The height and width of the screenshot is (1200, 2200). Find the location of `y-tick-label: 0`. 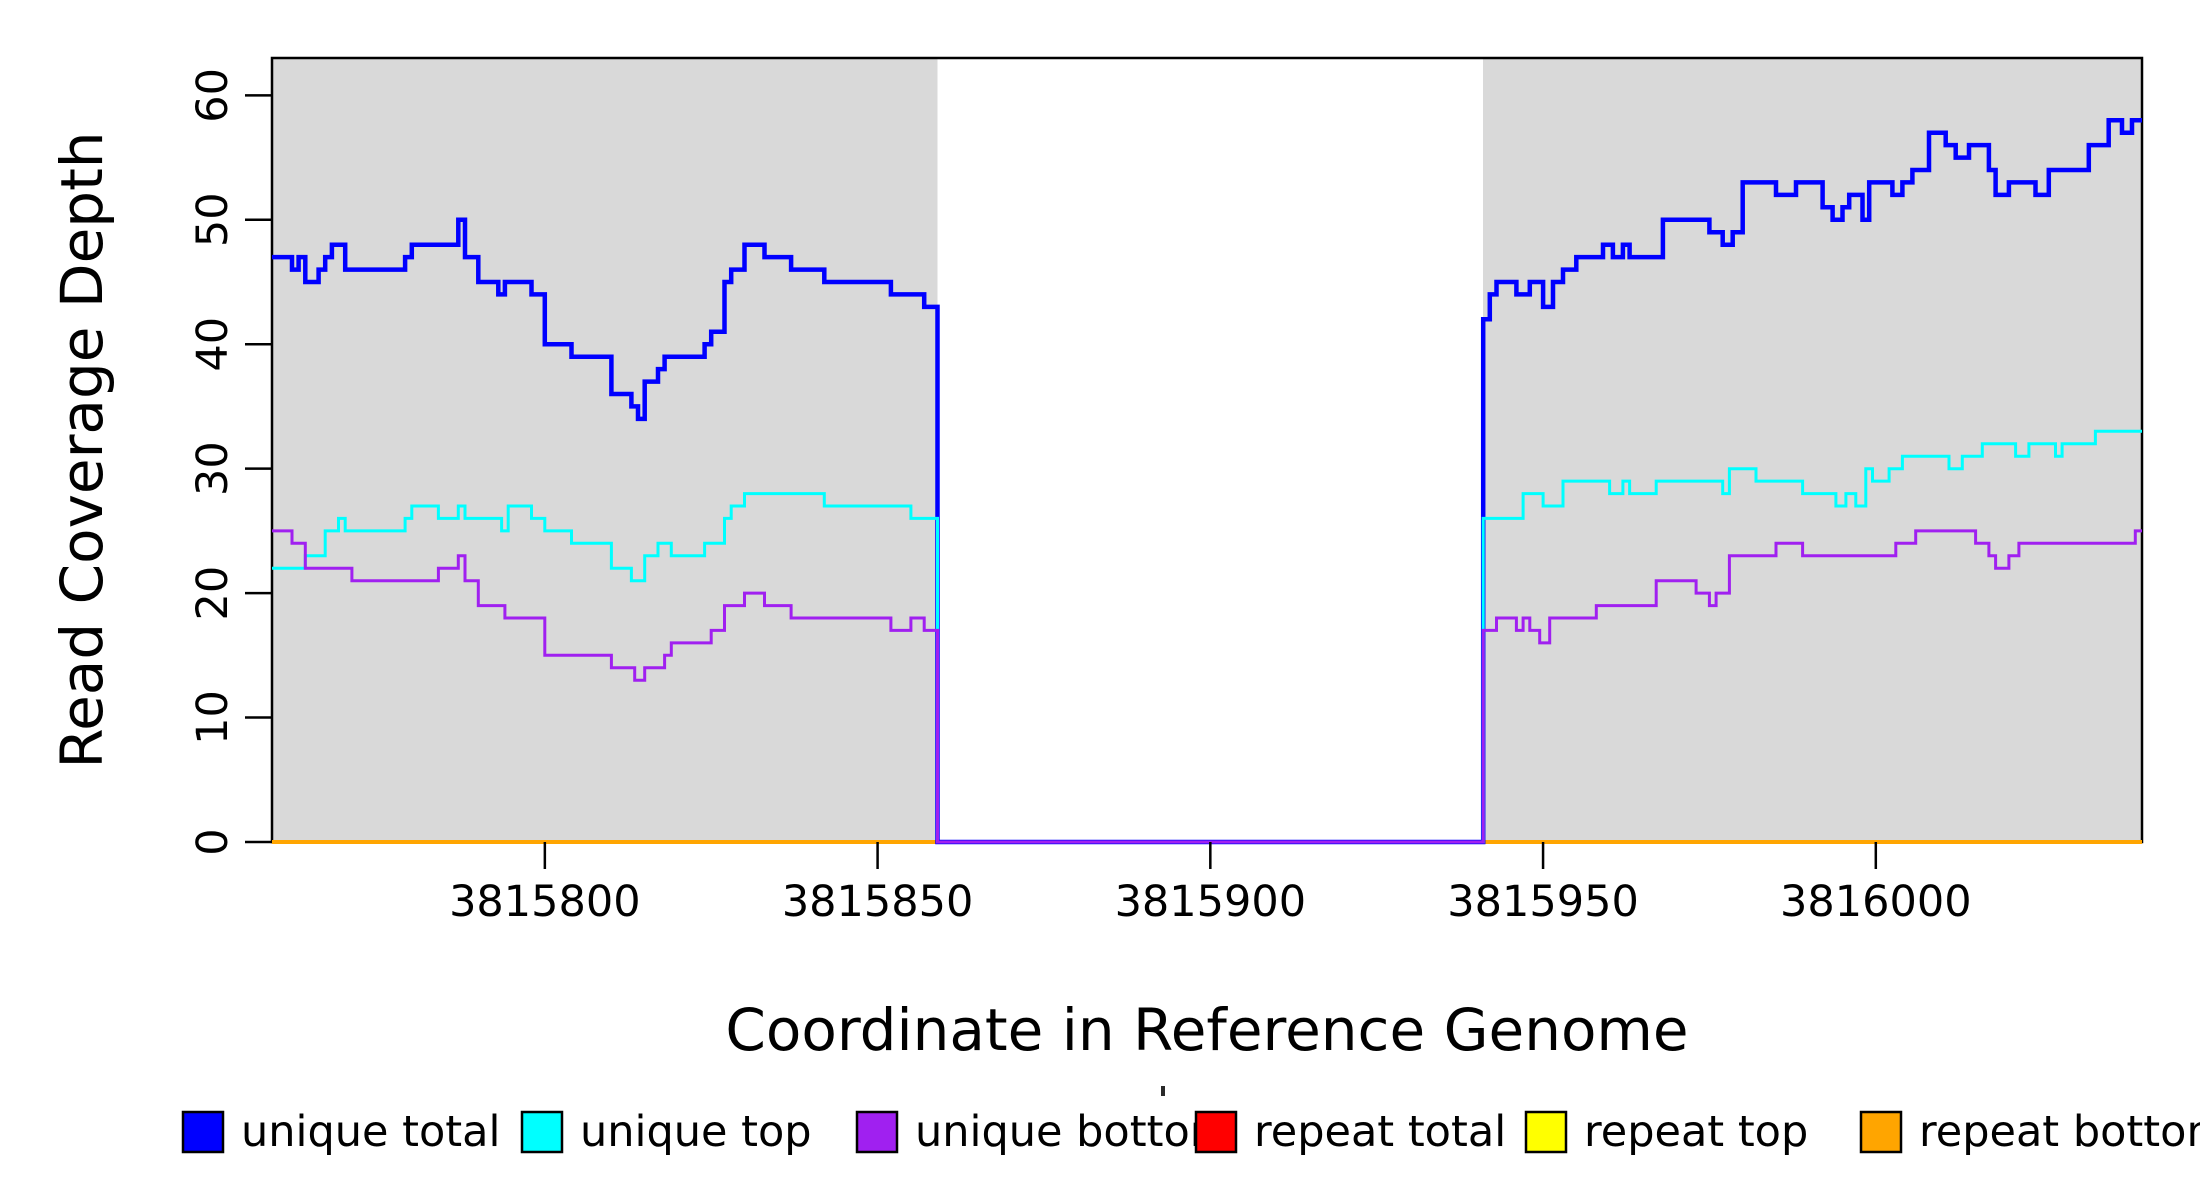

y-tick-label: 0 is located at coordinates (213, 841).